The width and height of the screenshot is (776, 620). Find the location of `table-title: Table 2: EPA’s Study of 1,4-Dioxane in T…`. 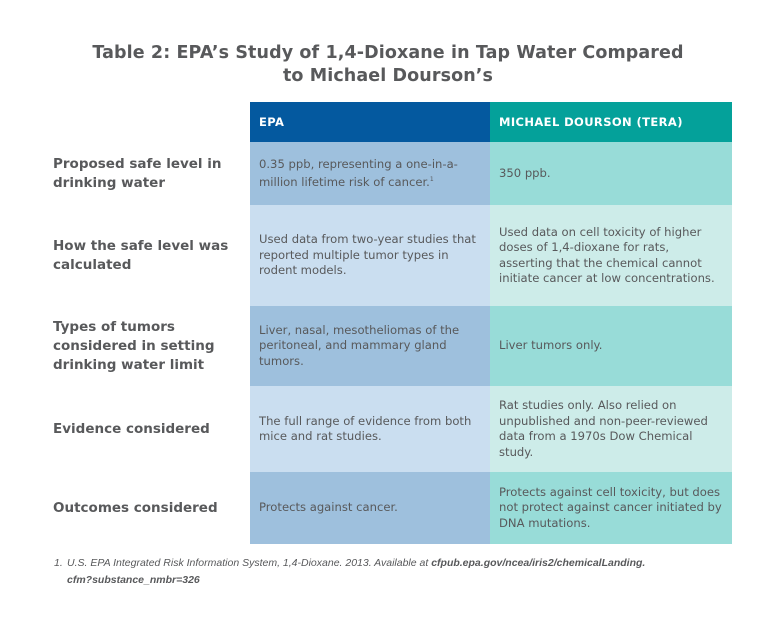

table-title: Table 2: EPA’s Study of 1,4-Dioxane in T… is located at coordinates (388, 65).